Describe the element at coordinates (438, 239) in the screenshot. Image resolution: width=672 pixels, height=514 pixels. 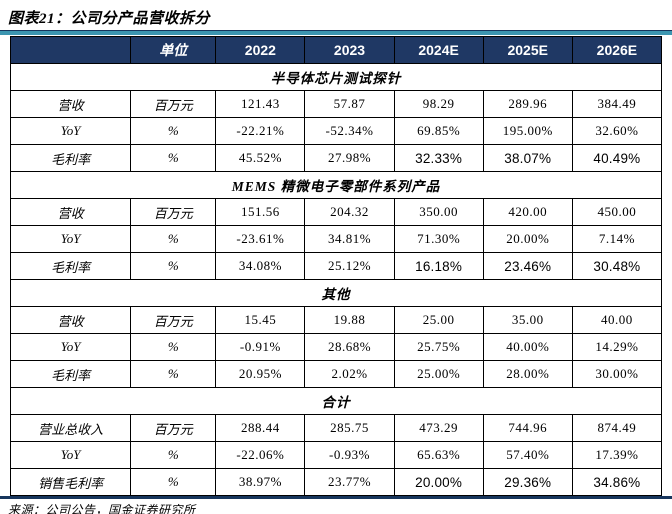
I see `value-cell: 71.30%` at that location.